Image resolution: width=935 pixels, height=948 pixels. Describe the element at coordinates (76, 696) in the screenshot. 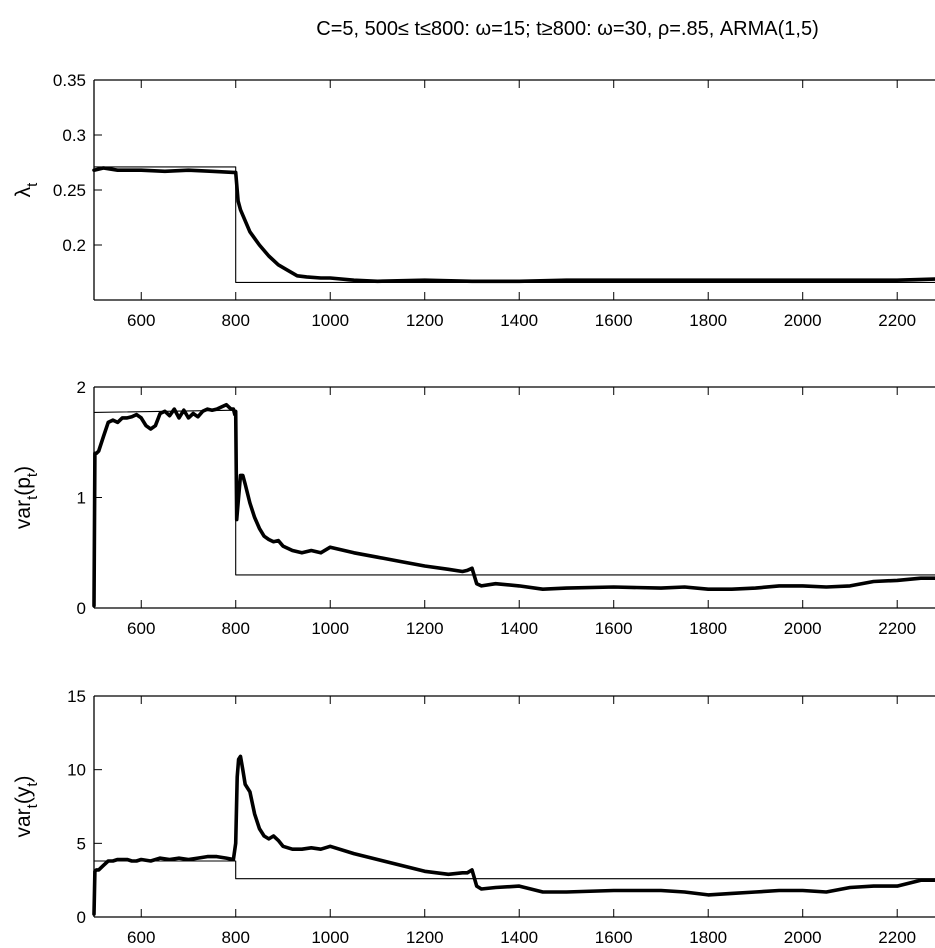

I see `y-tick-label: 15` at that location.